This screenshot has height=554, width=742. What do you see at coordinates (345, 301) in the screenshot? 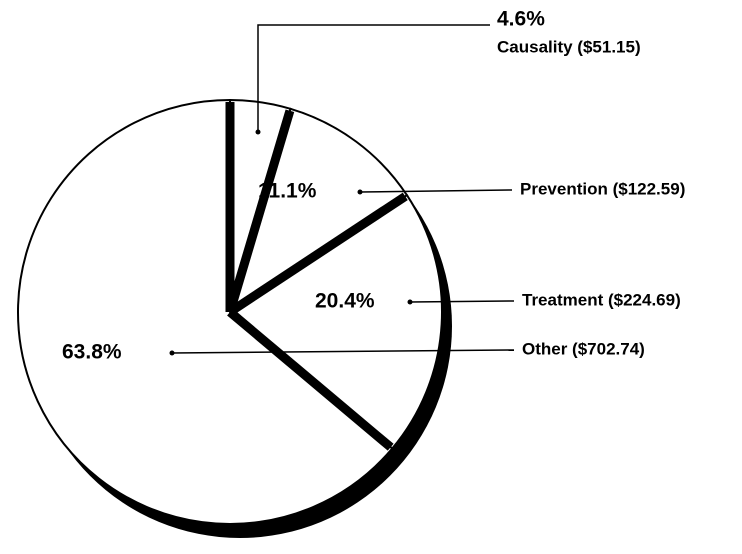
I see `percent-label: 20.4%` at bounding box center [345, 301].